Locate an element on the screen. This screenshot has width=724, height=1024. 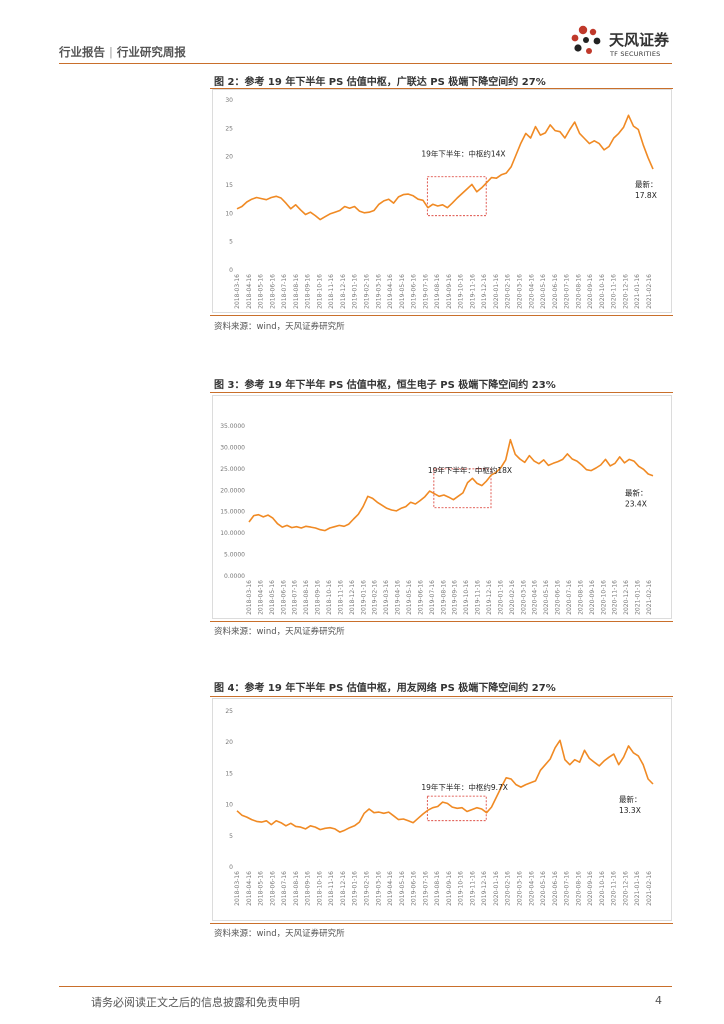
y-tick-label: 15.0000 is located at coordinates (232, 512).